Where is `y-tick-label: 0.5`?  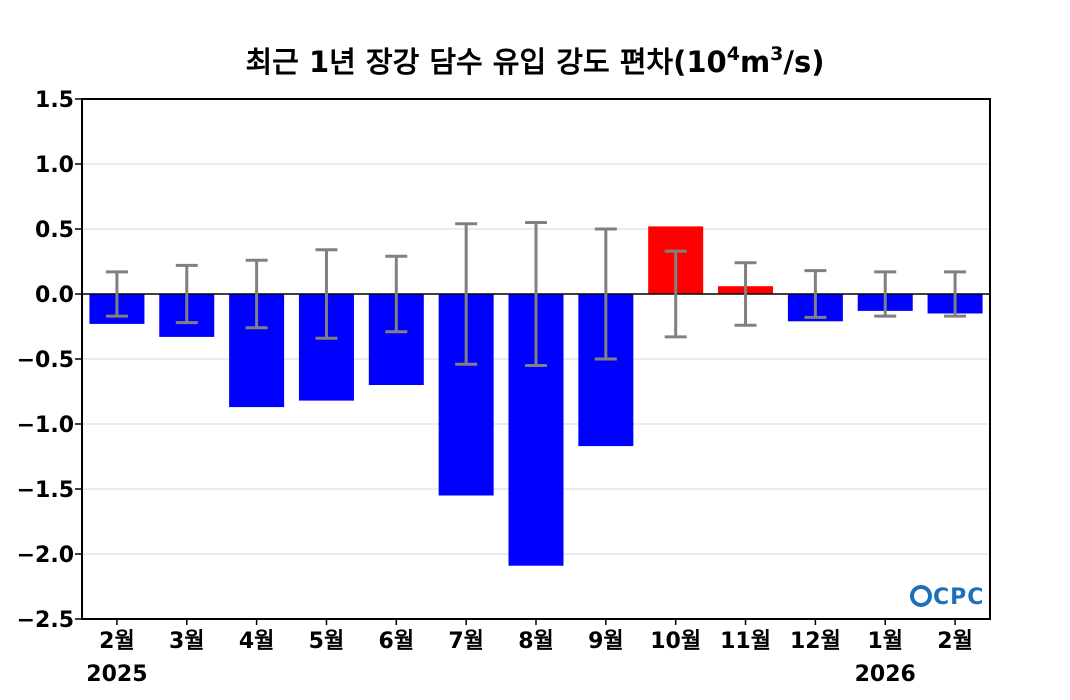
y-tick-label: 0.5 is located at coordinates (54, 230).